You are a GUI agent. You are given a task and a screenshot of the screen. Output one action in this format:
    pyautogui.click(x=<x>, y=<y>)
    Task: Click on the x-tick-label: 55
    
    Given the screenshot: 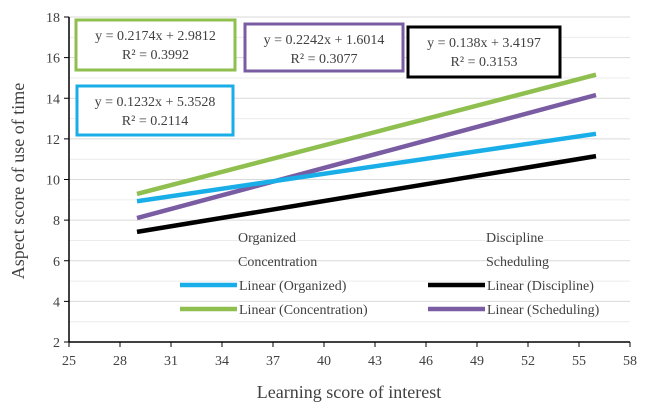 What is the action you would take?
    pyautogui.click(x=579, y=361)
    